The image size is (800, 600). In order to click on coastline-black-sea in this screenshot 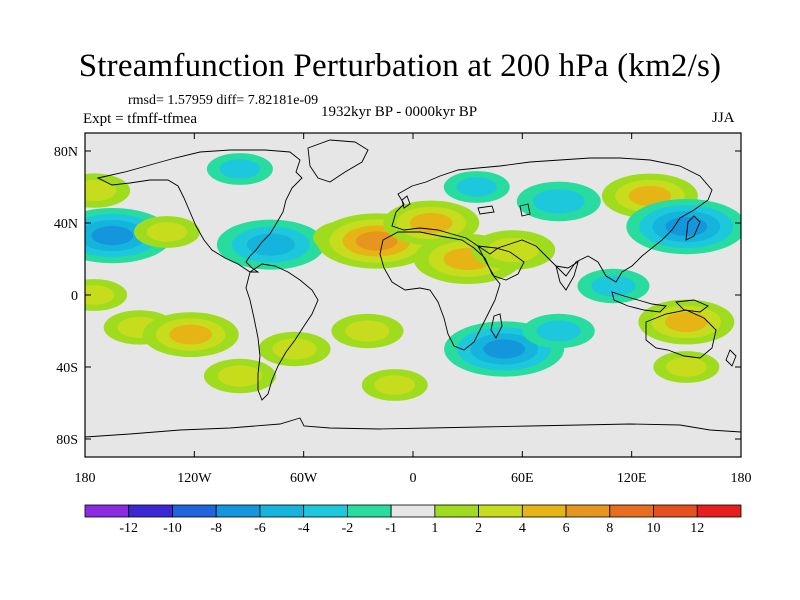, I will do `click(486, 210)`.